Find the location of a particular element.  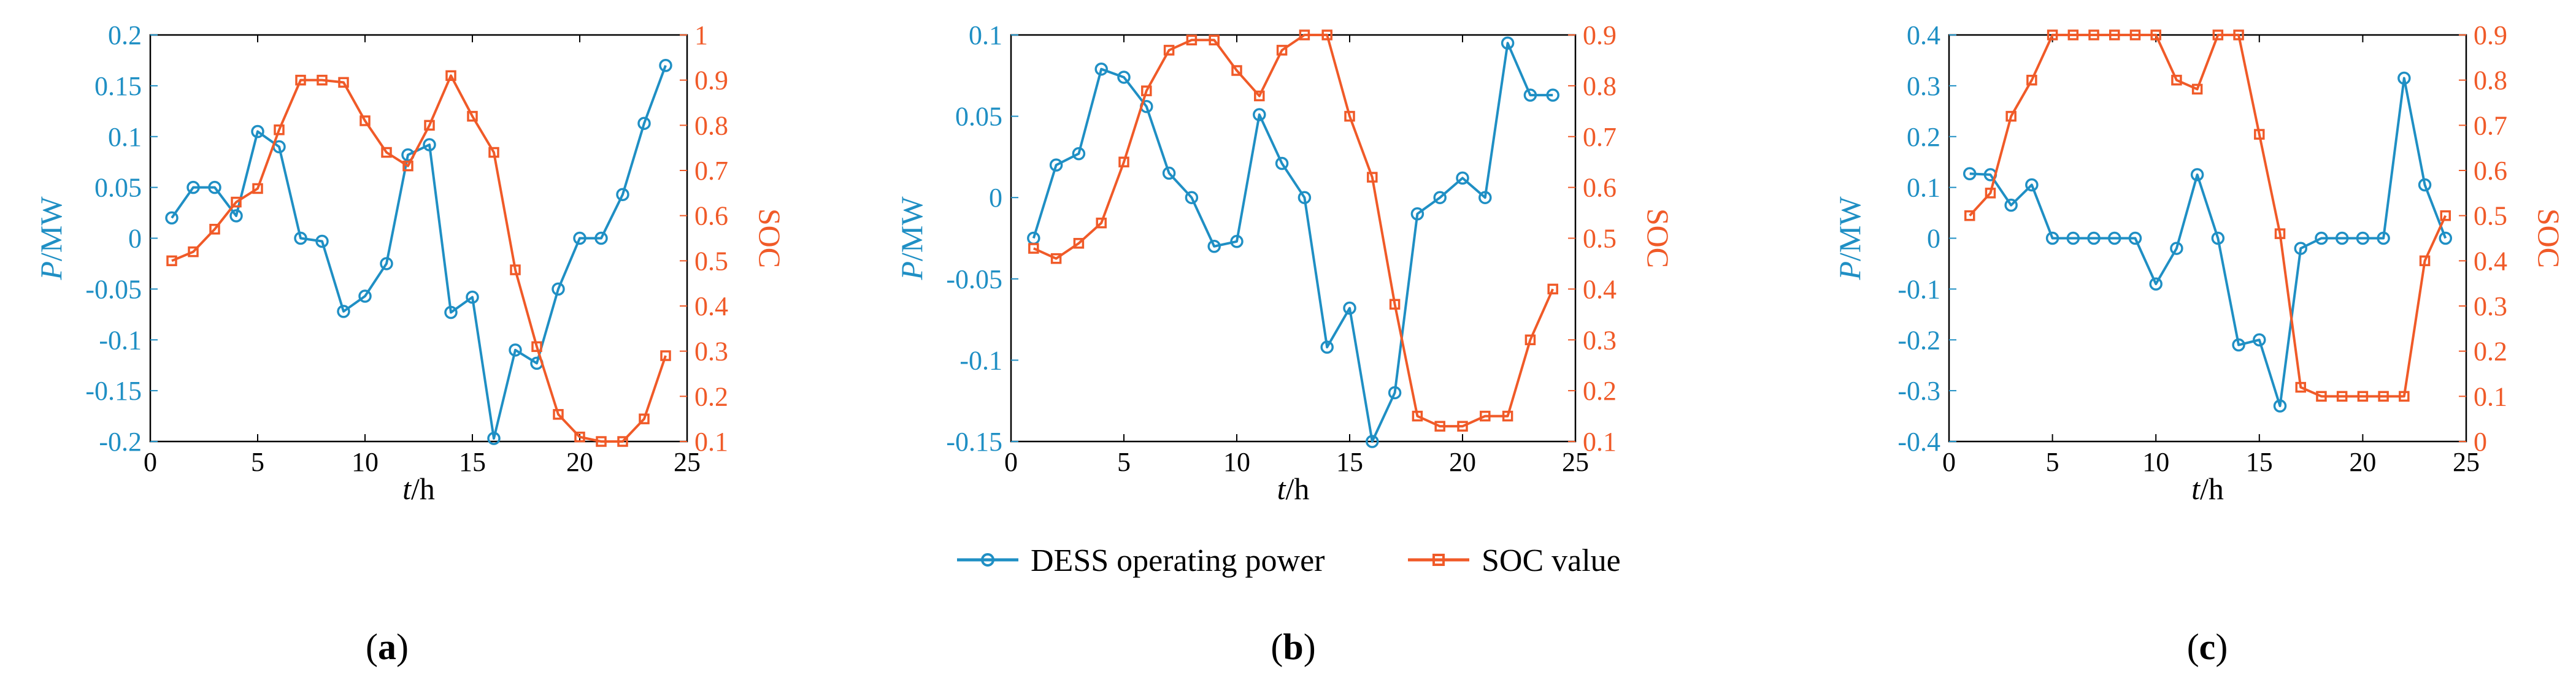

panel-label-letter: b is located at coordinates (1293, 647).